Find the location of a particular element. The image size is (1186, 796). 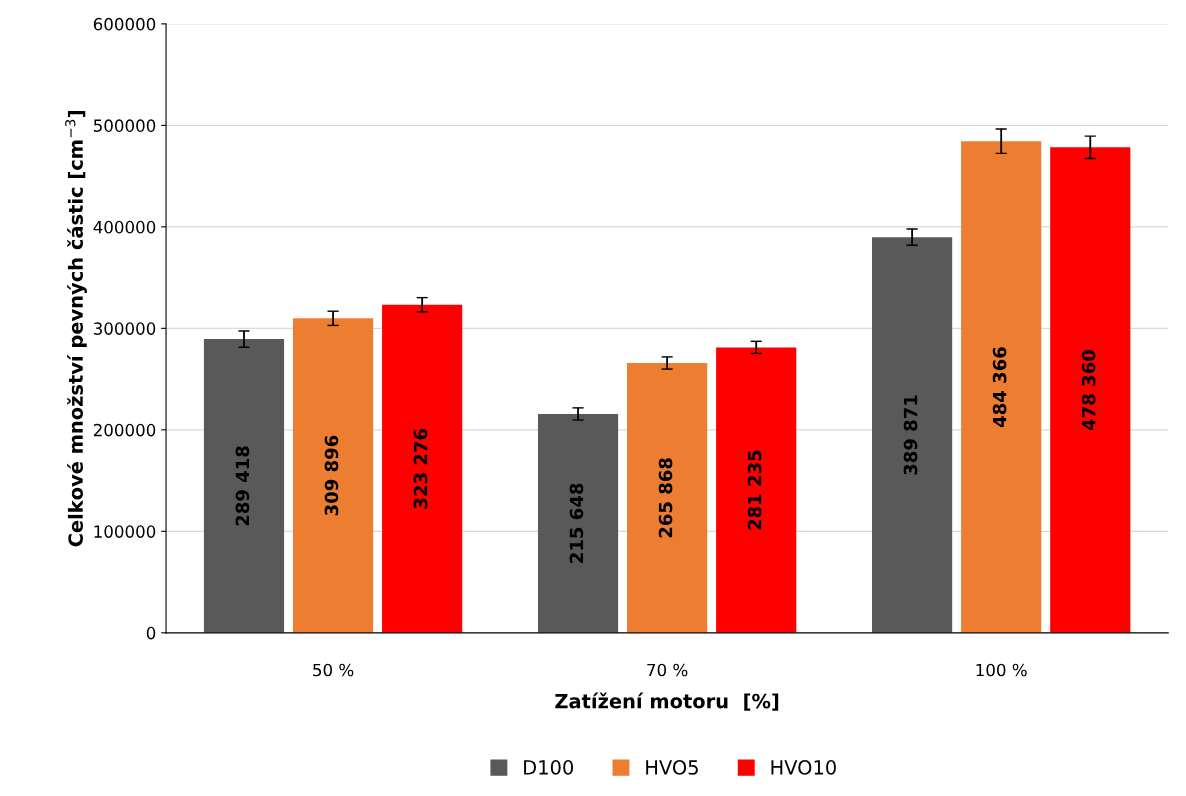

data-label: 265 868 is located at coordinates (665, 498).